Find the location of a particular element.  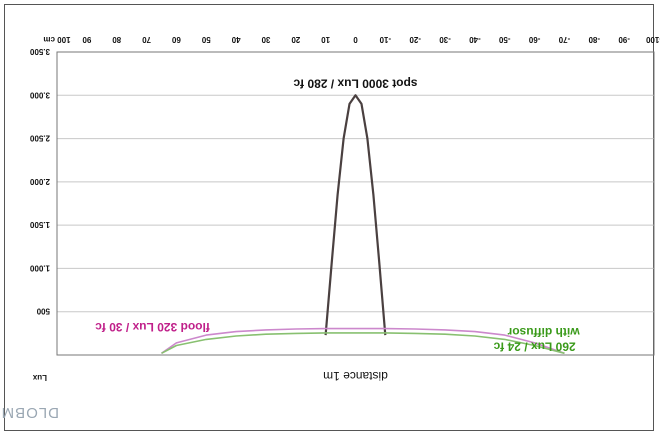

x-tick-label: -30 is located at coordinates (445, 39).